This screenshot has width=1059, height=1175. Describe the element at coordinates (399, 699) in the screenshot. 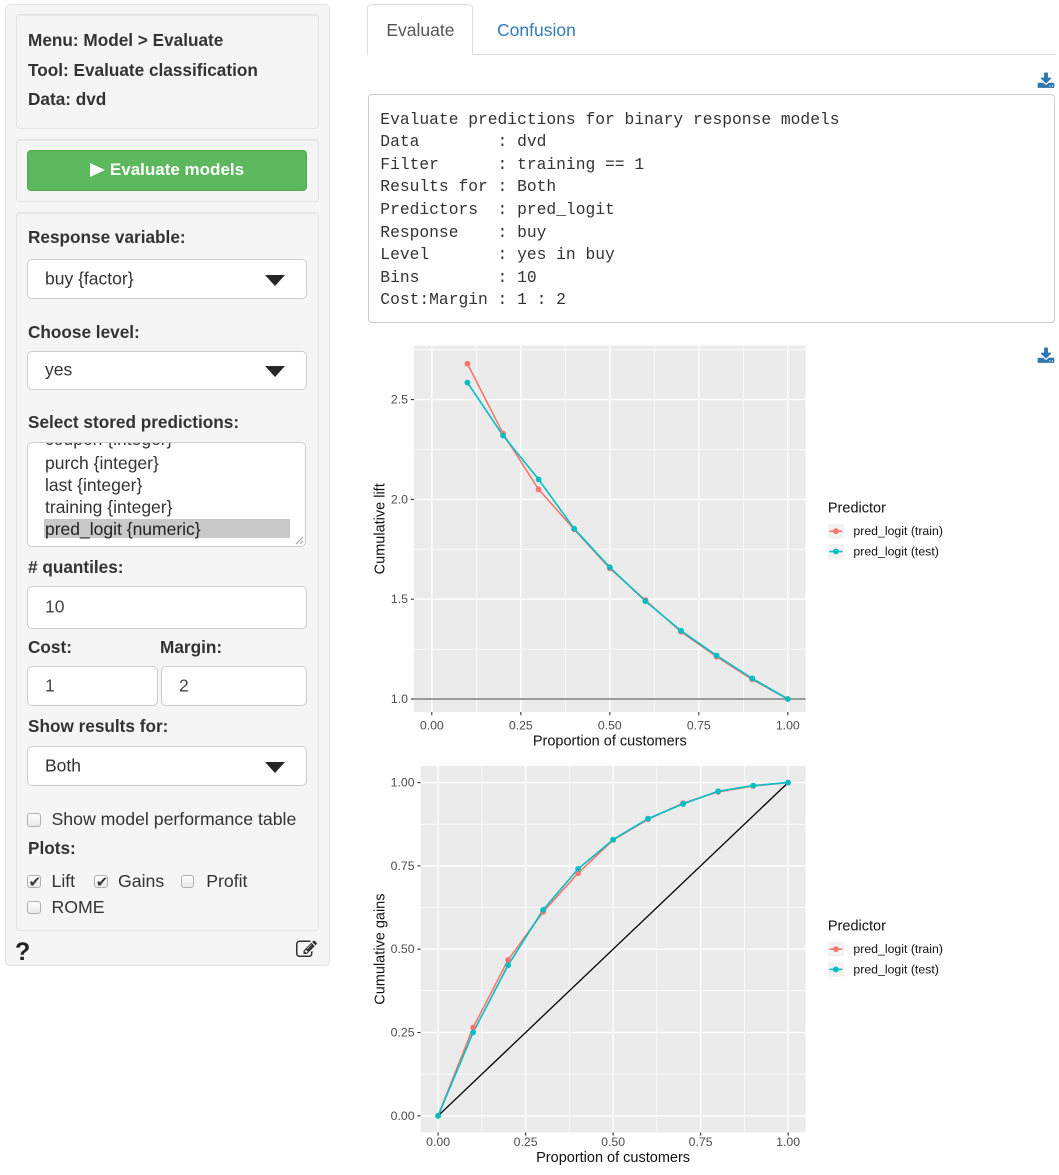

I see `svg-text: 1.0` at that location.